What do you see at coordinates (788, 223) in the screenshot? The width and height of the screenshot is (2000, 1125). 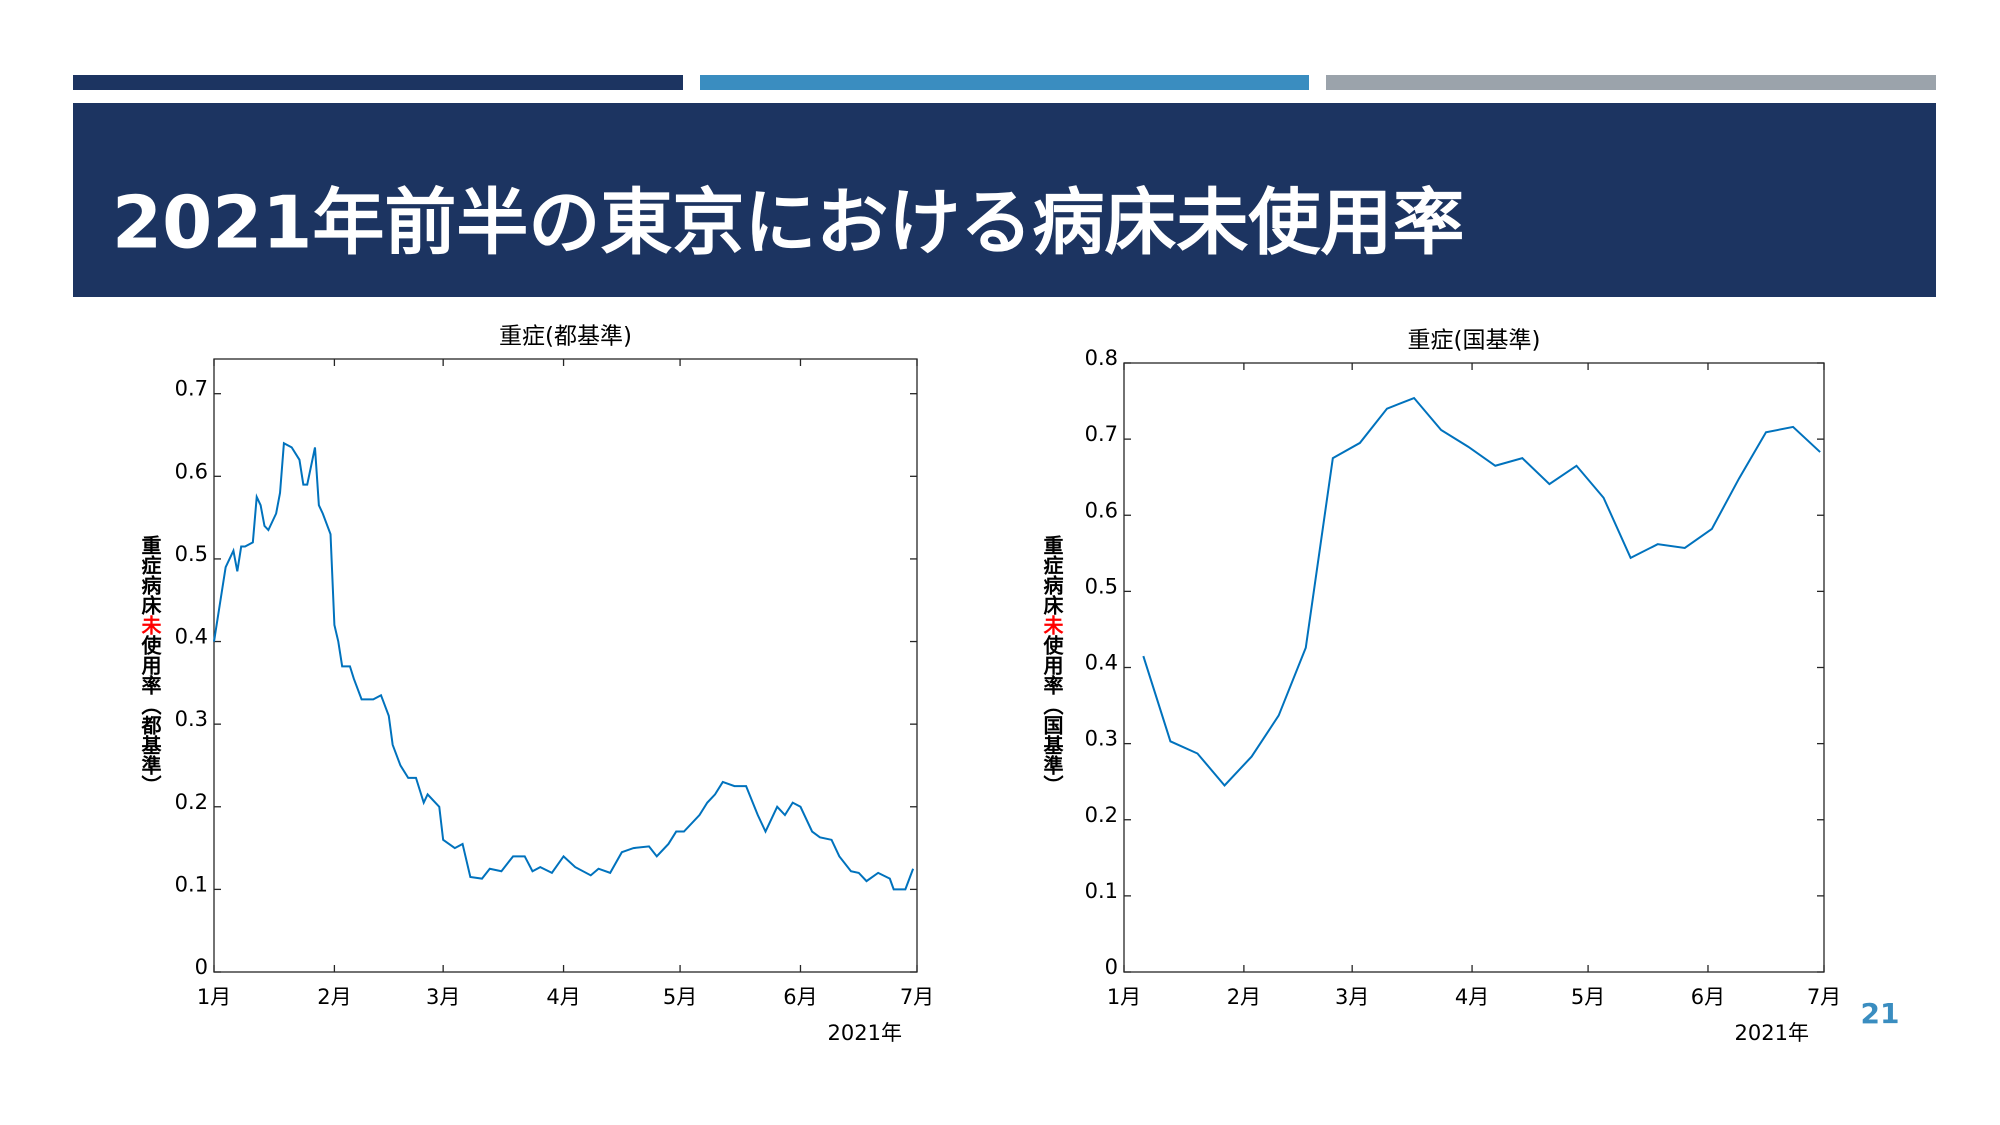 I see `slide-title: 2021年前半の東京における病床未使用率` at bounding box center [788, 223].